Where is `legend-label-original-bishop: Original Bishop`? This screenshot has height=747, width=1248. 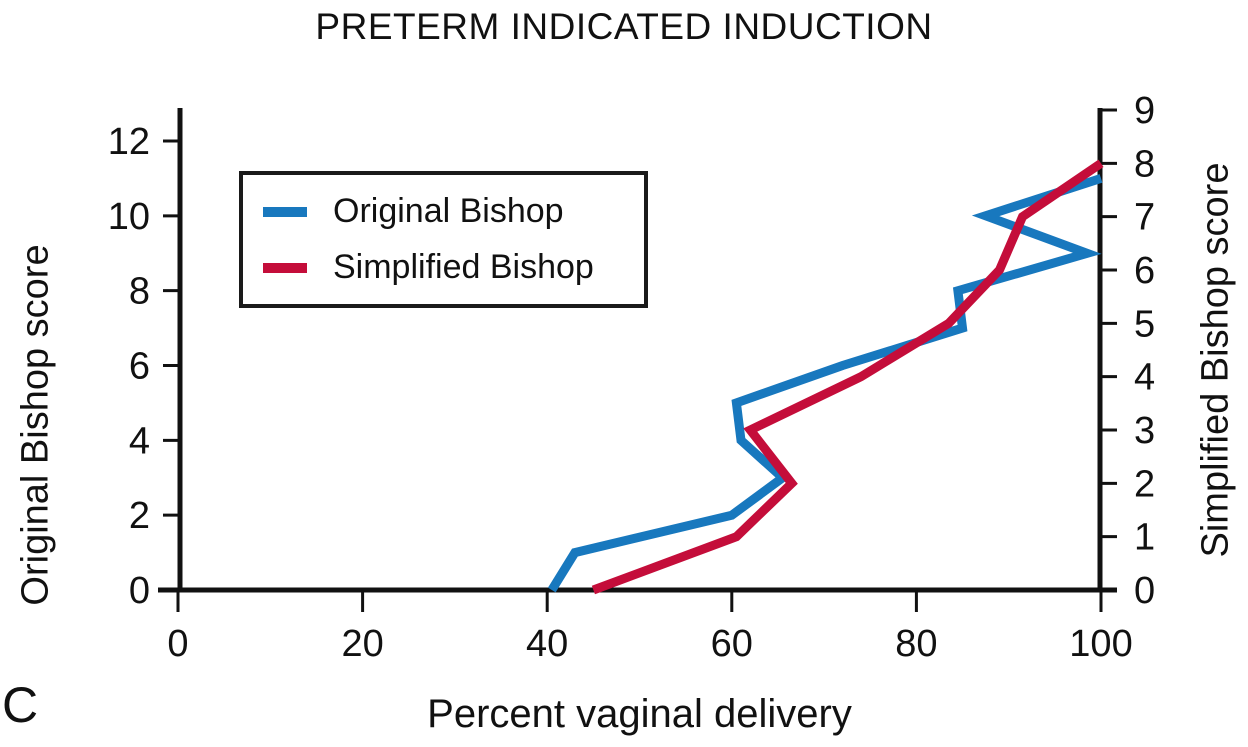
legend-label-original-bishop: Original Bishop is located at coordinates (448, 211).